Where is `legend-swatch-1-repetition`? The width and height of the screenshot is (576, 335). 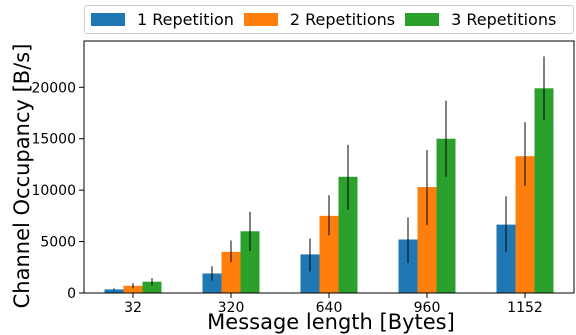 legend-swatch-1-repetition is located at coordinates (108, 19).